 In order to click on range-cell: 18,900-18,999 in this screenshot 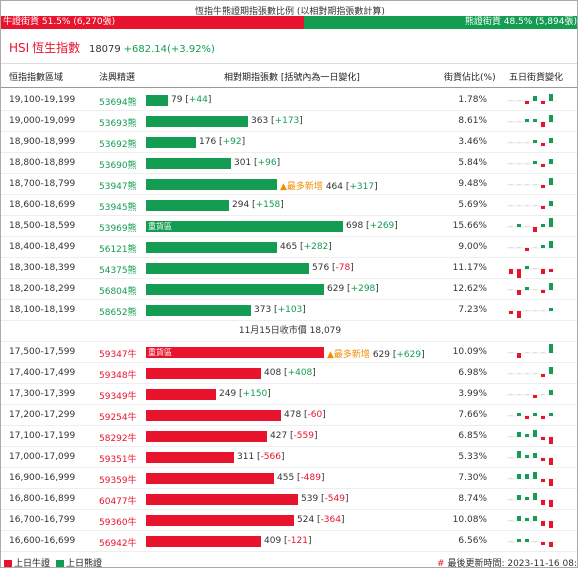, I will do `click(42, 142)`.